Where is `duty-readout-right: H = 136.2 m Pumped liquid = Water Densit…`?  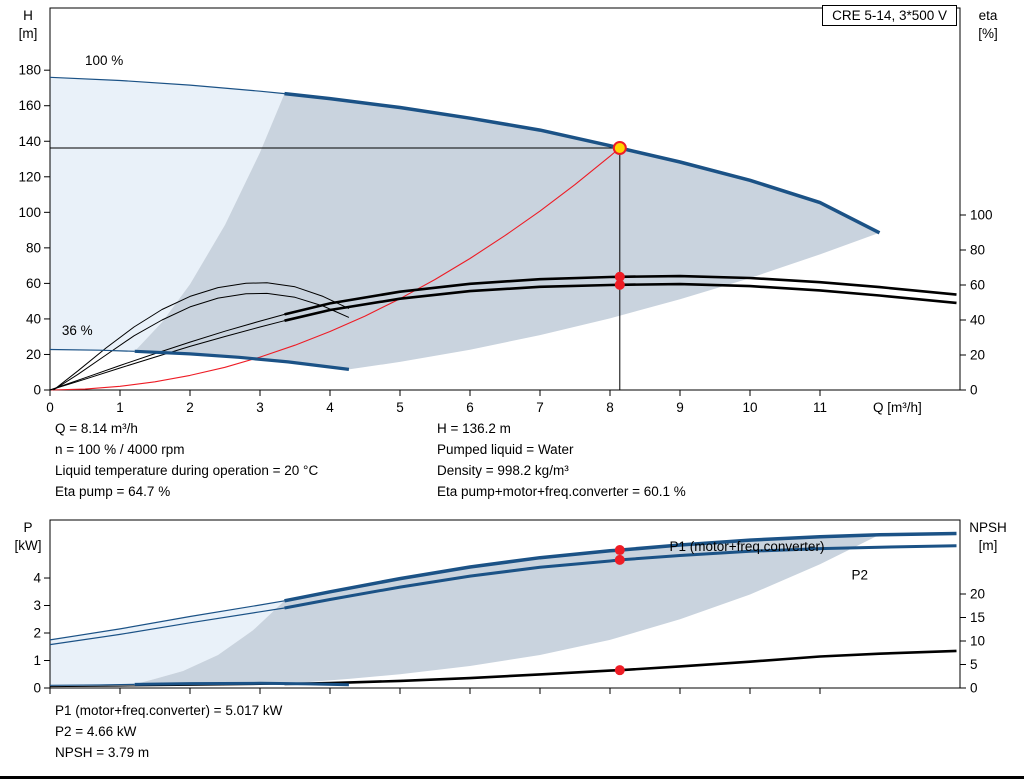 duty-readout-right: H = 136.2 m Pumped liquid = Water Densit… is located at coordinates (561, 460).